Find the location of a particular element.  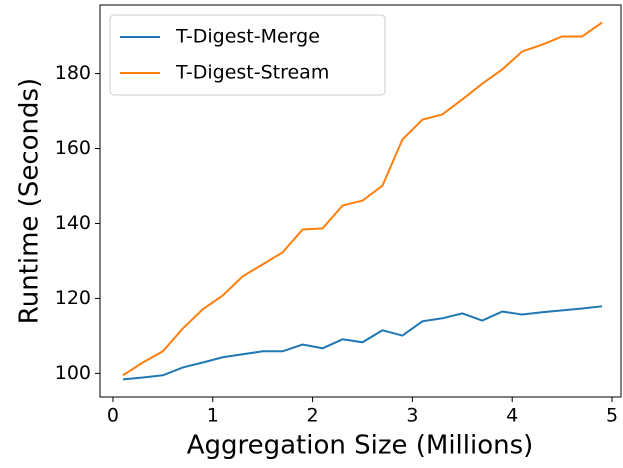

y-tick-label: 120 is located at coordinates (73, 298).